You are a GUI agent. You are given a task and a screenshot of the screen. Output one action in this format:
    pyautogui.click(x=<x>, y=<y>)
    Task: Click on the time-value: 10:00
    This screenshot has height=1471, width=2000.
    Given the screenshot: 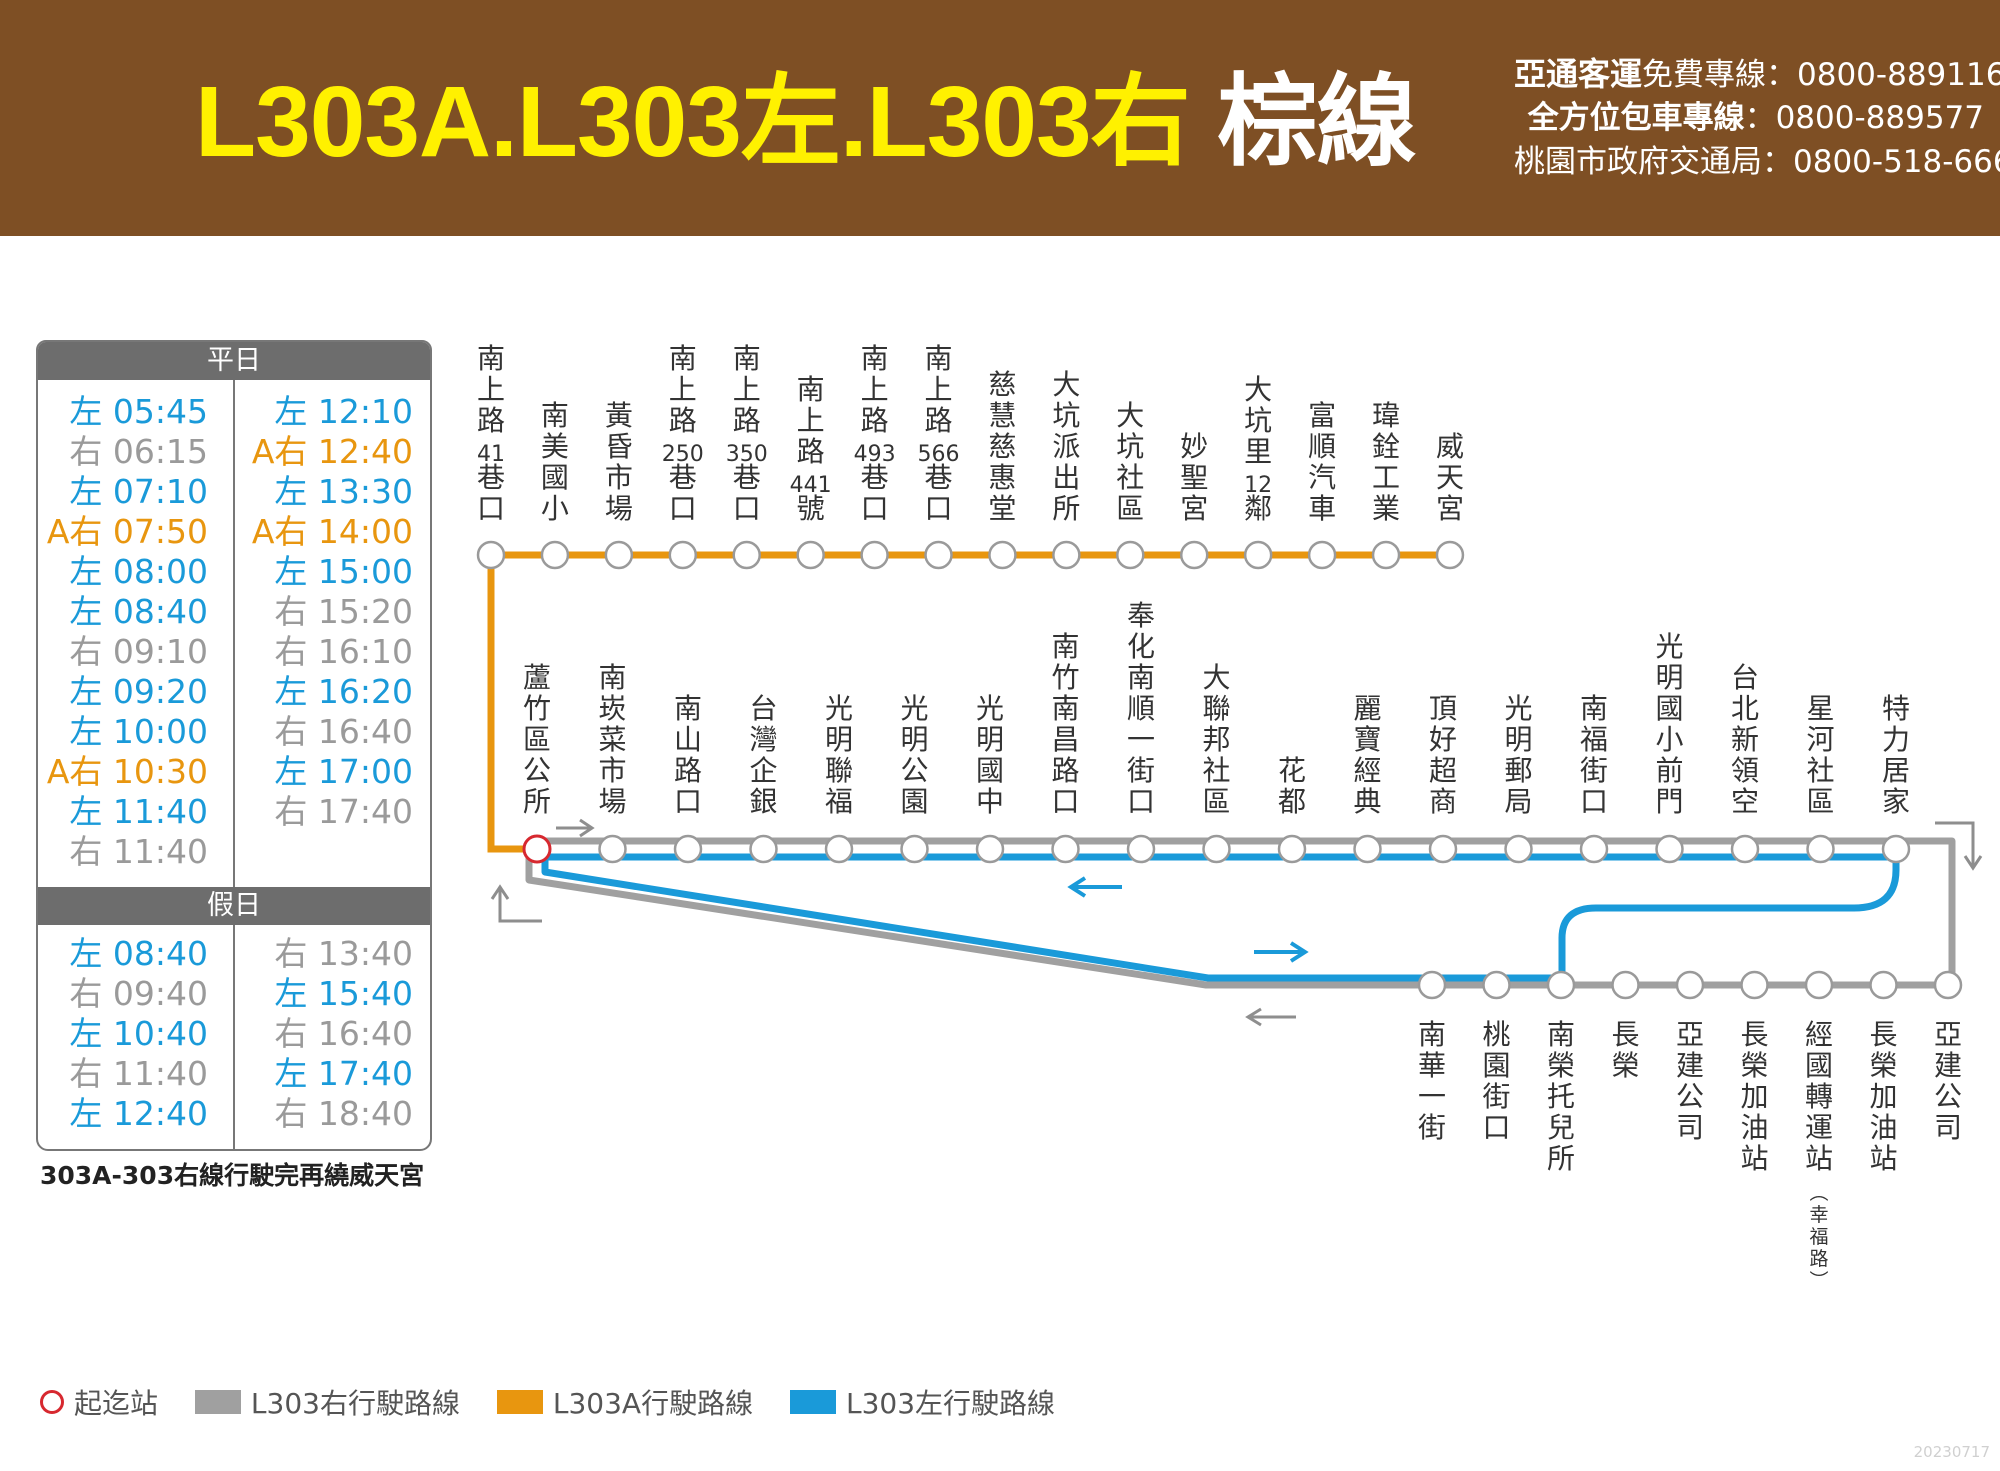 What is the action you would take?
    pyautogui.click(x=155, y=731)
    